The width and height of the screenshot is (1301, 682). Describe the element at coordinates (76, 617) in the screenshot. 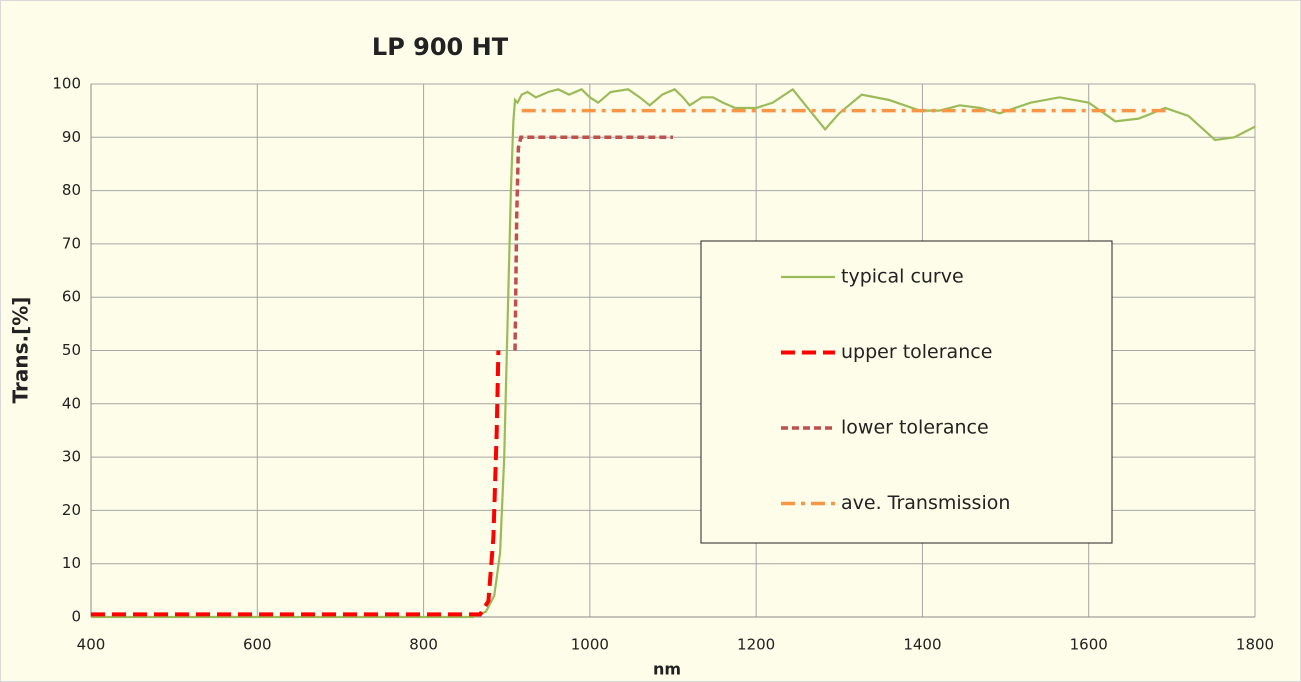

I see `y-tick-label: 0` at that location.